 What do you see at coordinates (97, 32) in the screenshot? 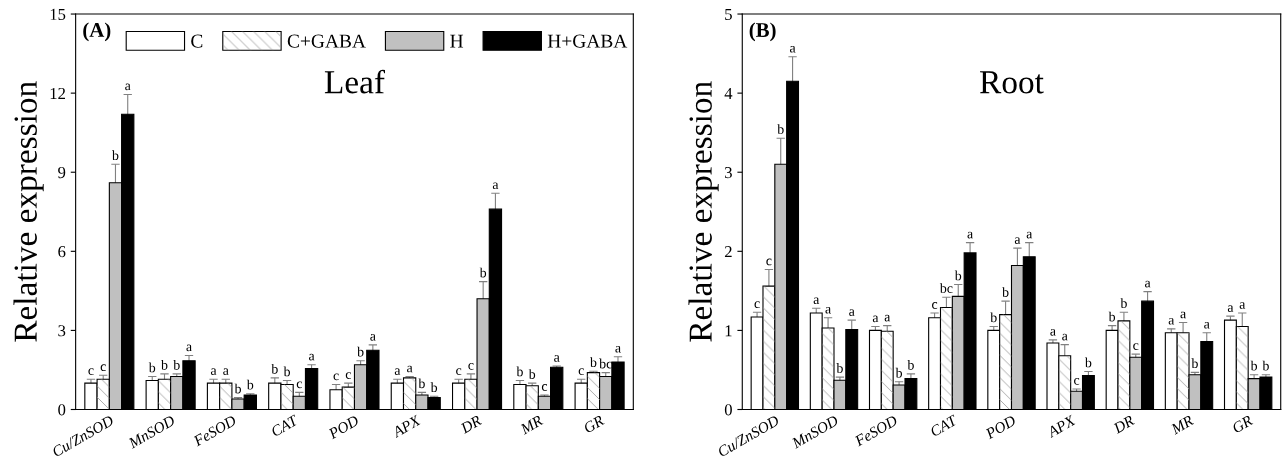
I see `annotation: (A)` at bounding box center [97, 32].